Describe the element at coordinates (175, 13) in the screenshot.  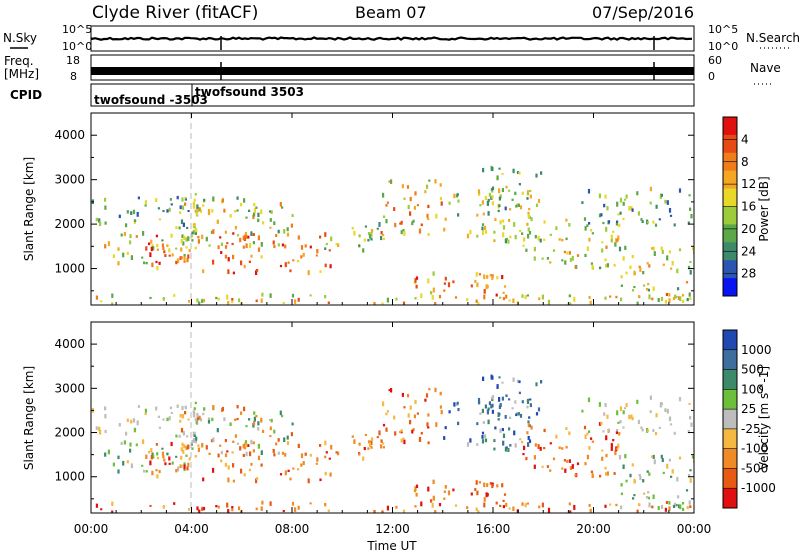
I see `station-title: Clyde River (fitACF)` at that location.